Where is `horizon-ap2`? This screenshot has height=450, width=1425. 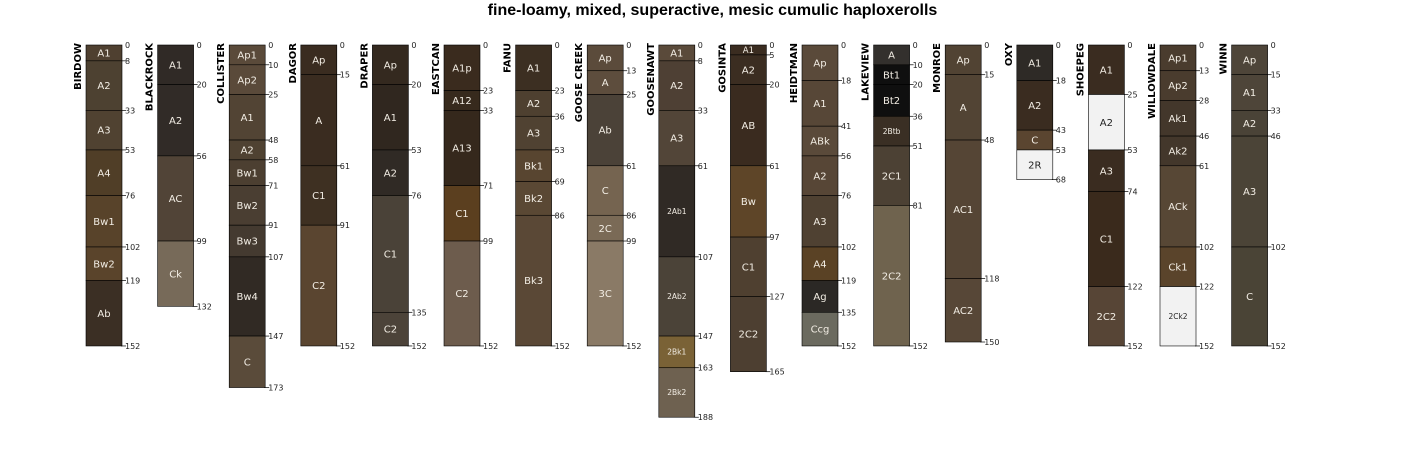
horizon-ap2 is located at coordinates (247, 79).